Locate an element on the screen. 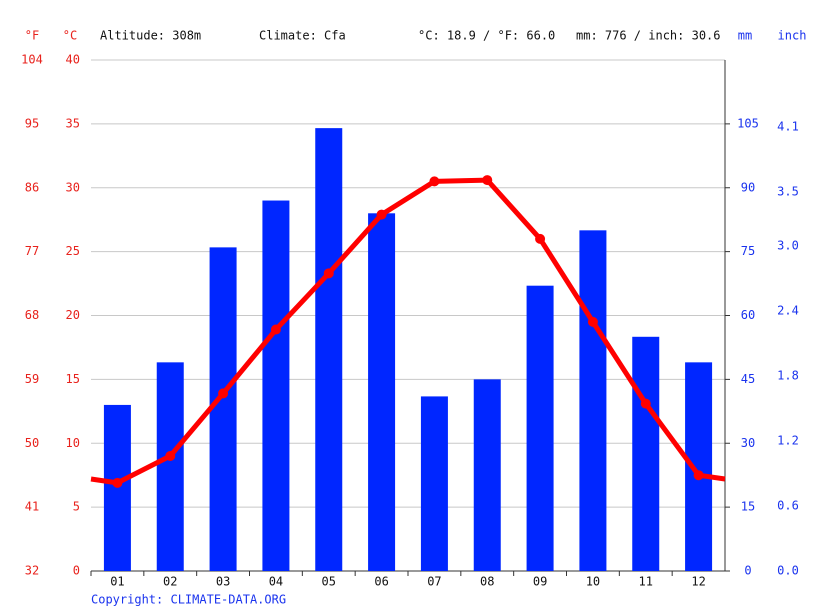 The height and width of the screenshot is (611, 815). yf-tick-label: 50 is located at coordinates (32, 443).